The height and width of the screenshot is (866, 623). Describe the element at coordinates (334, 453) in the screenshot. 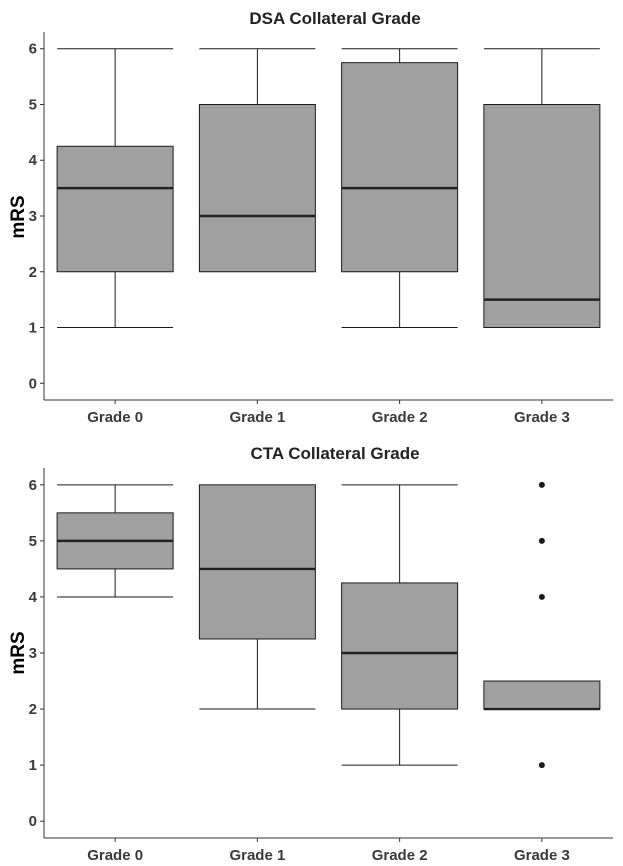

I see `chart-title: CTA Collateral Grade` at that location.